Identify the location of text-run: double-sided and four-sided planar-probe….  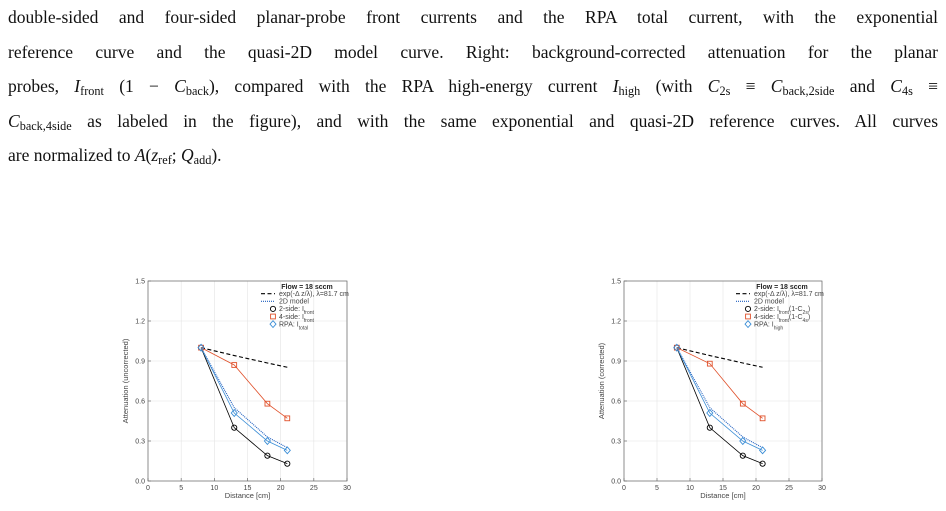
(473, 17).